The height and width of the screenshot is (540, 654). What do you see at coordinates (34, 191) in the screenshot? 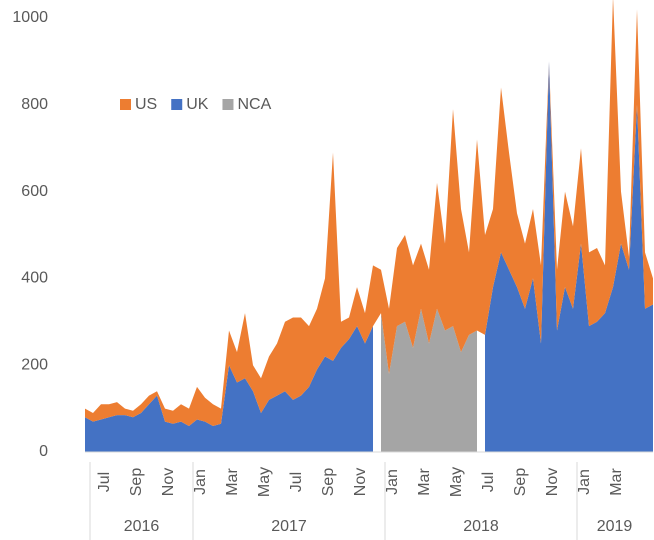
I see `y-tick-label: 600` at bounding box center [34, 191].